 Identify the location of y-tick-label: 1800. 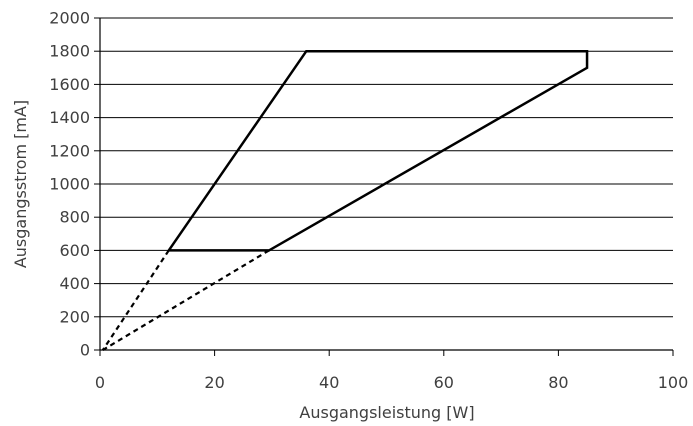
(69, 51).